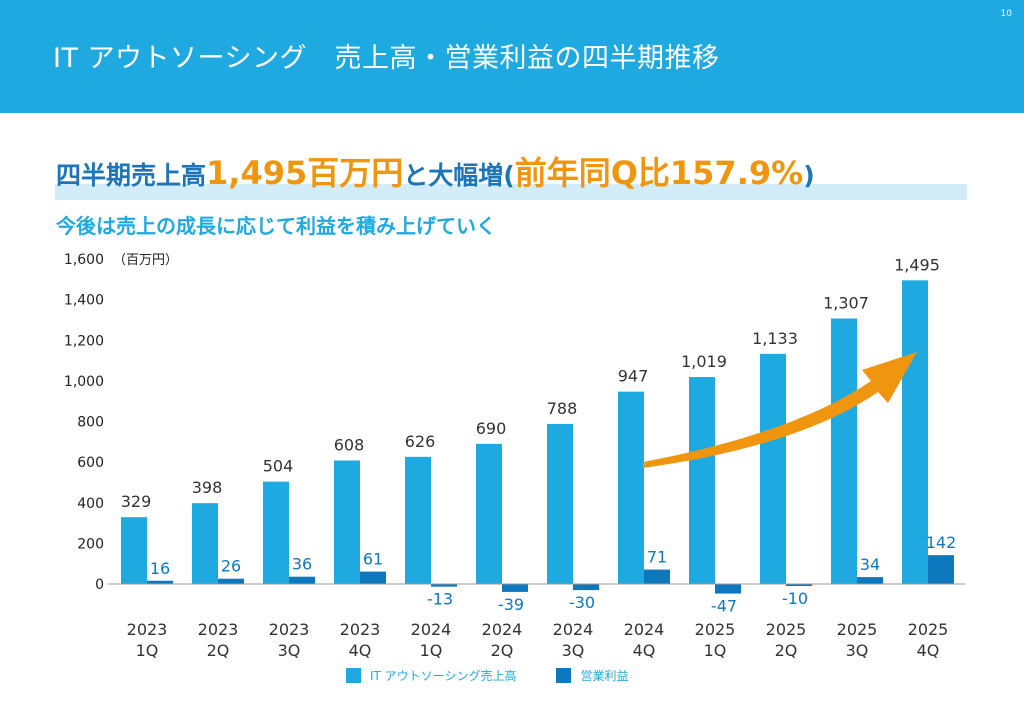  I want to click on legend-label-profit: 営業利益, so click(604, 676).